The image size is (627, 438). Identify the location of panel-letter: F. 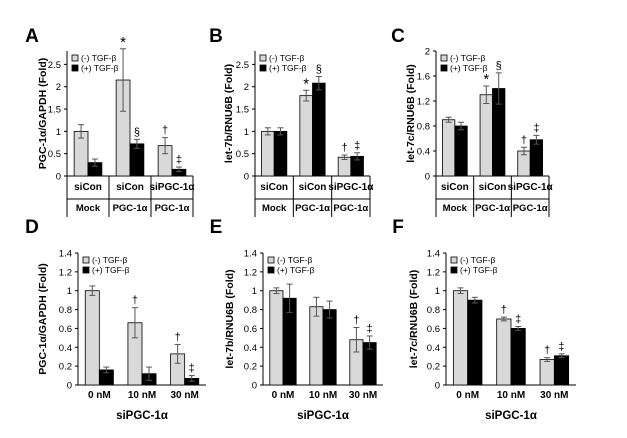
(398, 227).